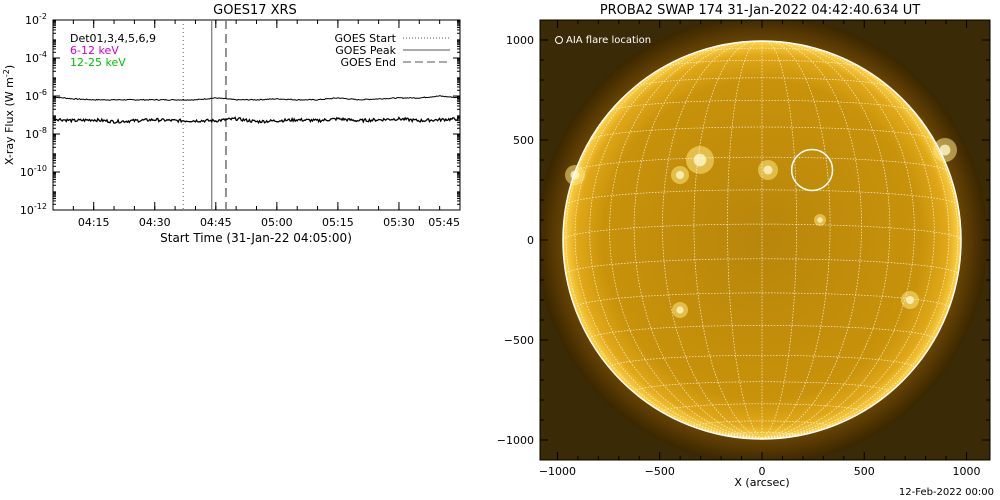  Describe the element at coordinates (559, 40) in the screenshot. I see `flare-legend-icon` at that location.